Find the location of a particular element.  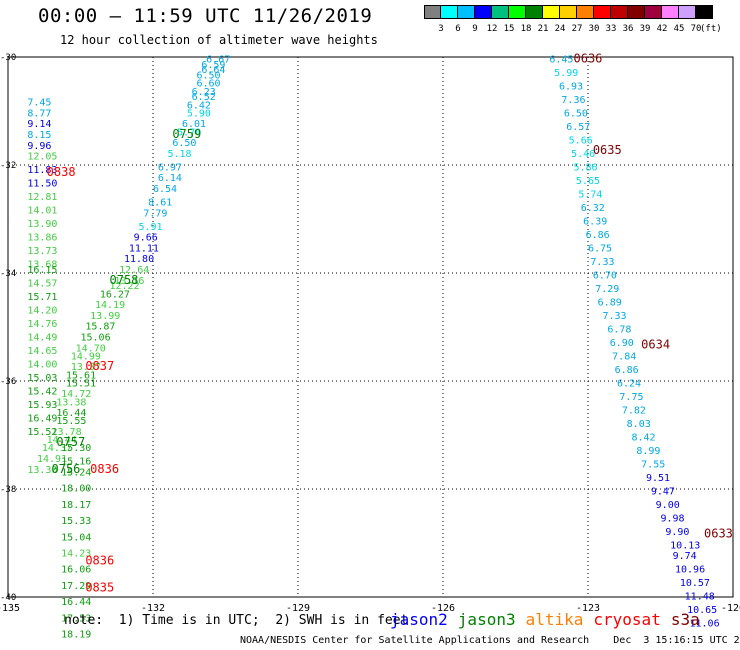

swh-value-label: 14.76 is located at coordinates (42, 324).